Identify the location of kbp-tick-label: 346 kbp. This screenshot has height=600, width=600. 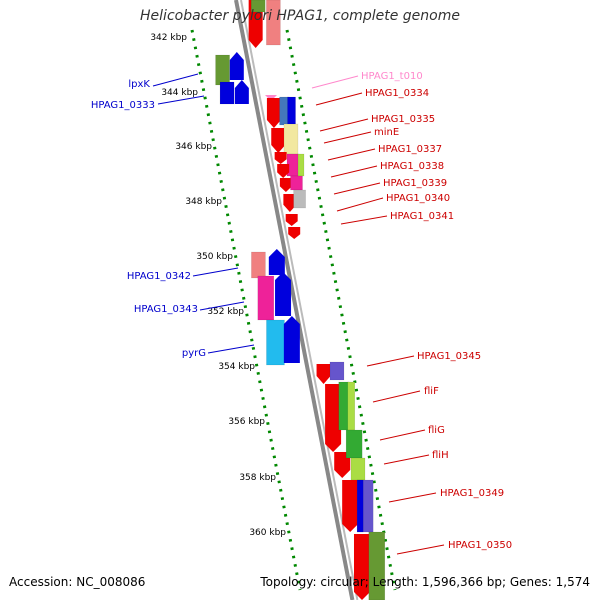
(193, 147).